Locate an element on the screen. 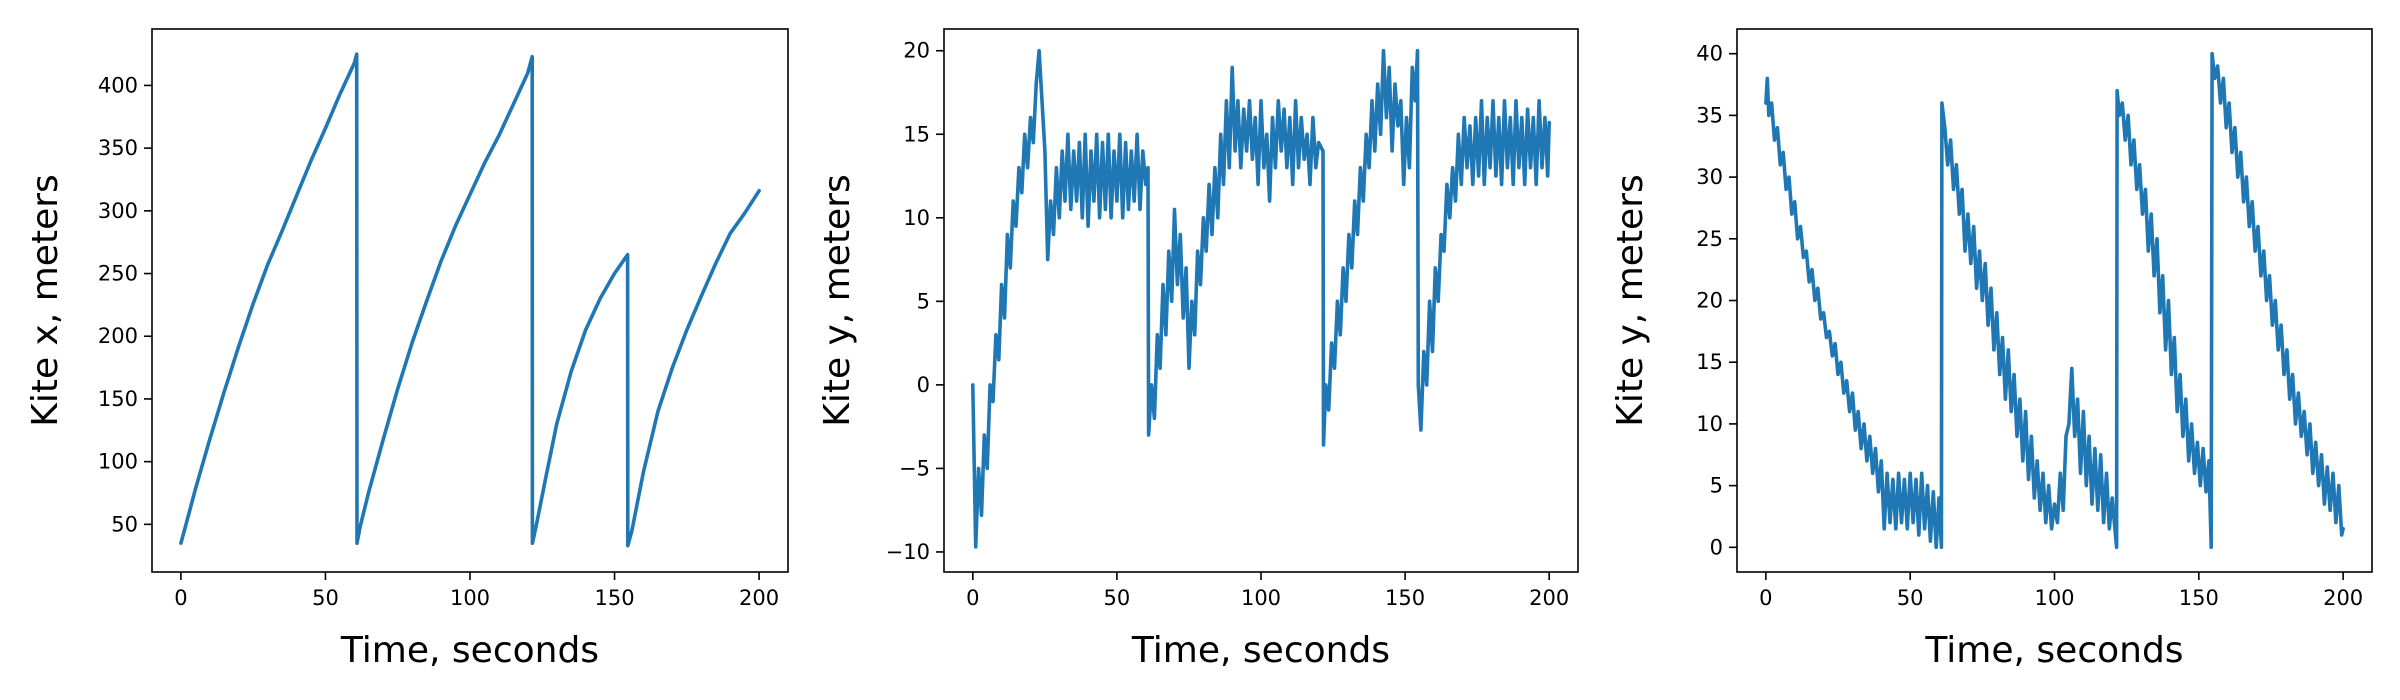 The height and width of the screenshot is (700, 2400). y-tick-label: 30 is located at coordinates (1709, 177).